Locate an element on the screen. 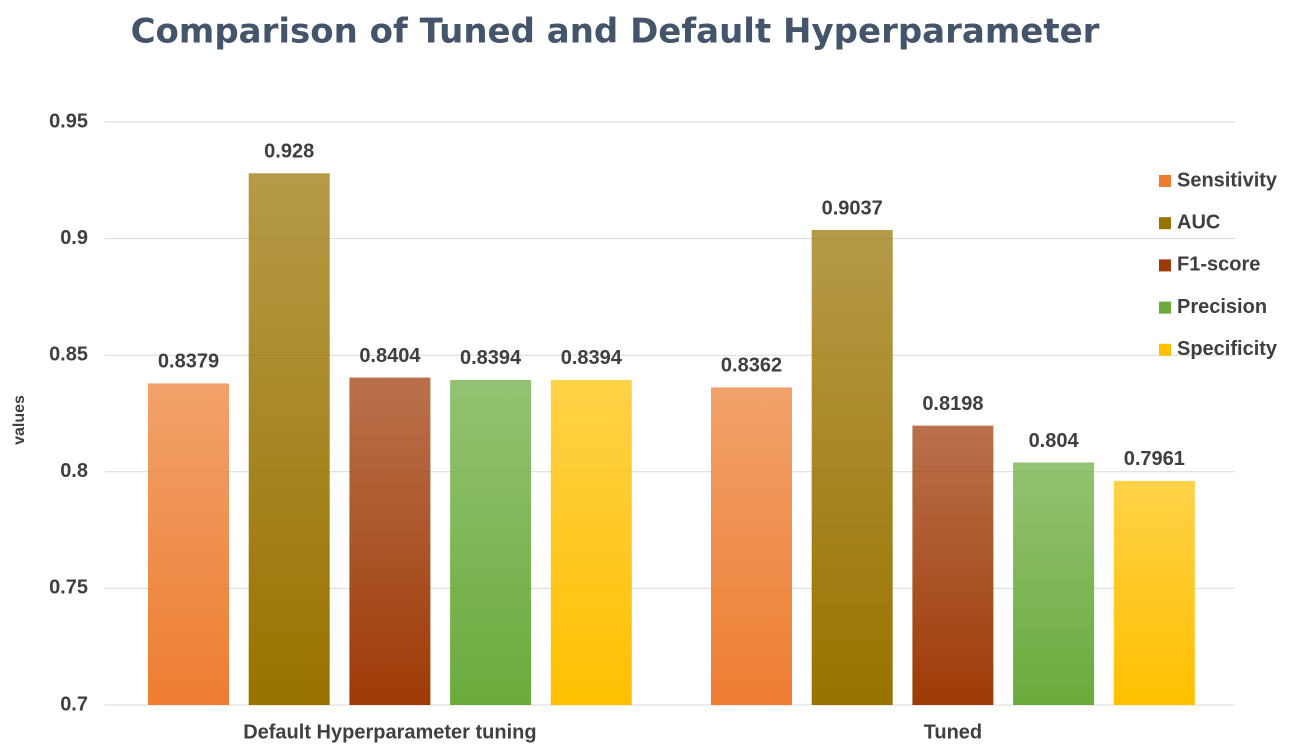 This screenshot has height=745, width=1306. x-tick-label: Default Hyperparameter tuning is located at coordinates (389, 732).